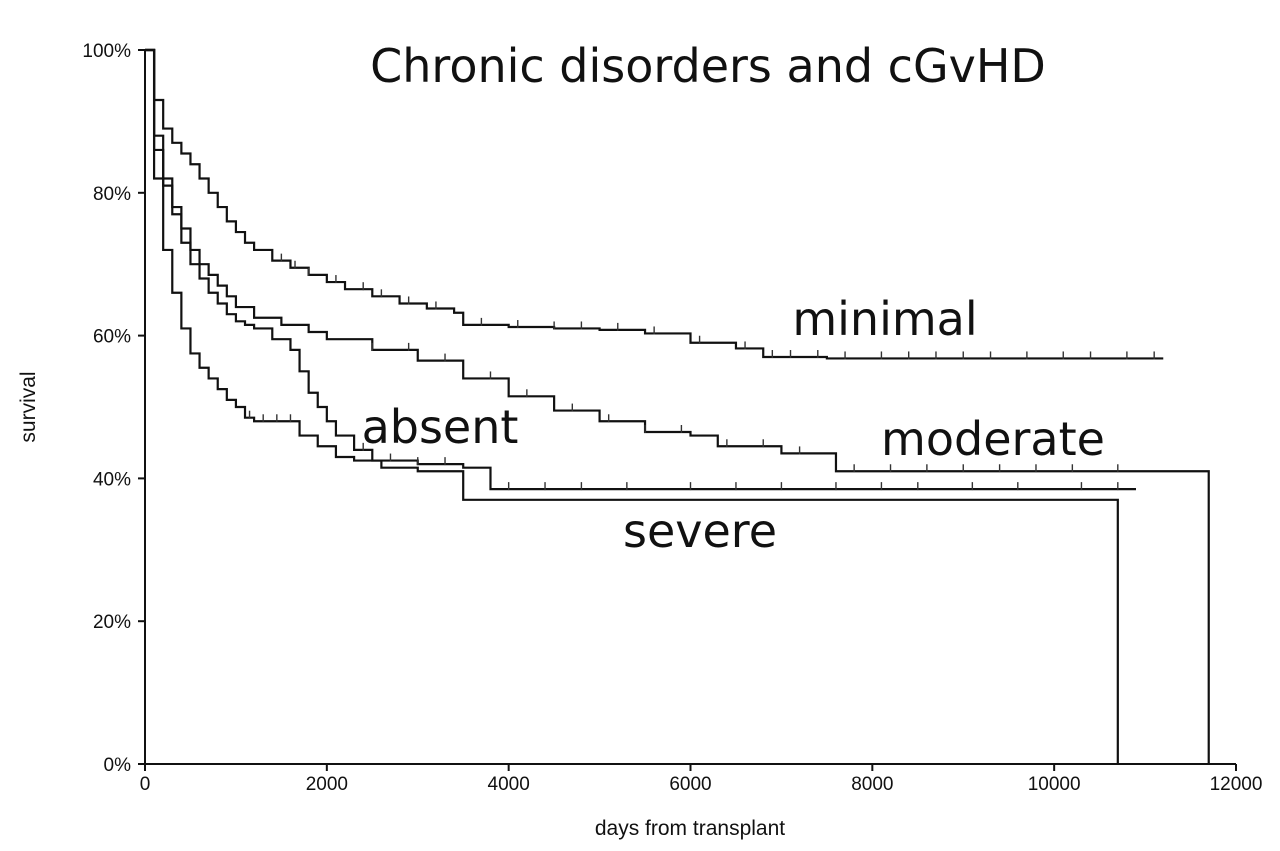  I want to click on y-tick-label: 20%, so click(112, 622).